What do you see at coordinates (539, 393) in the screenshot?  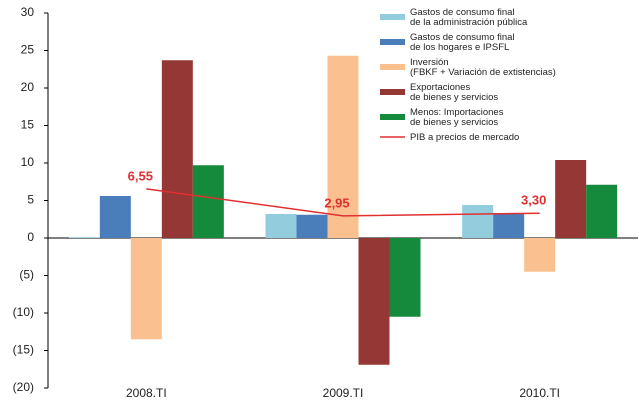 I see `x-tick-label: 2010.TI` at bounding box center [539, 393].